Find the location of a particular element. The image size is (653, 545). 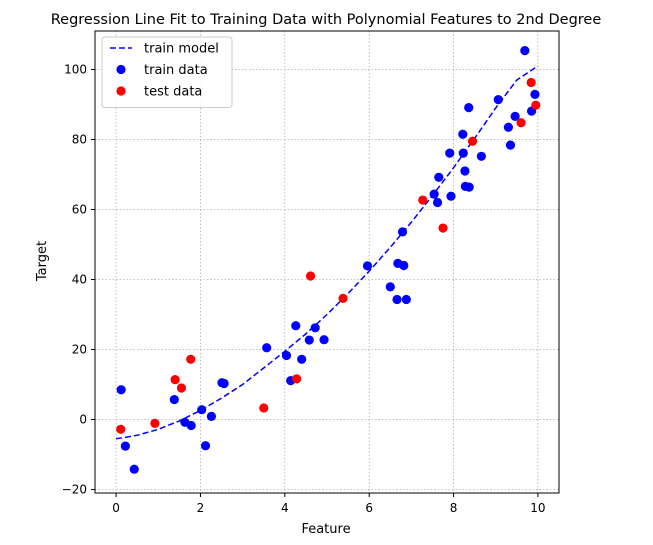

legend-label: train data is located at coordinates (176, 70).